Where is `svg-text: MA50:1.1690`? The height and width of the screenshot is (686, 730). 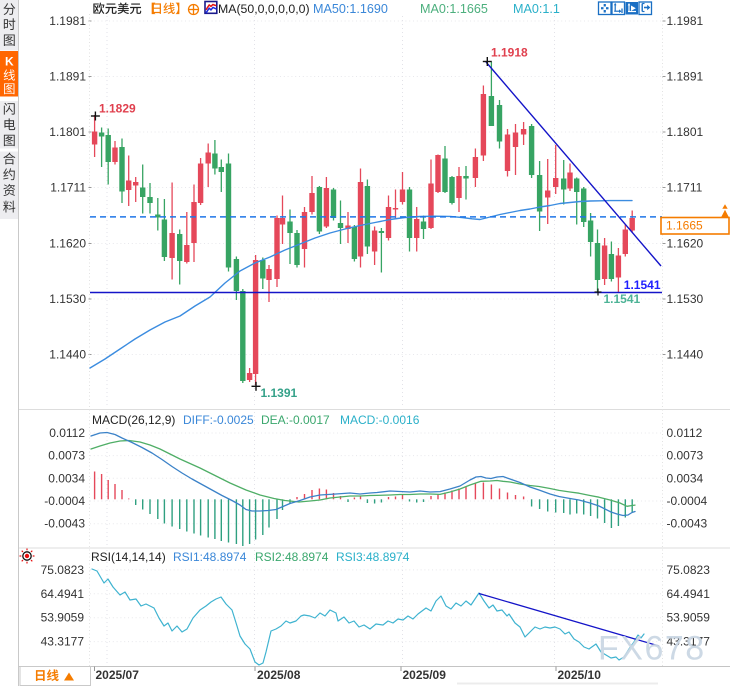
svg-text: MA50:1.1690 is located at coordinates (350, 9).